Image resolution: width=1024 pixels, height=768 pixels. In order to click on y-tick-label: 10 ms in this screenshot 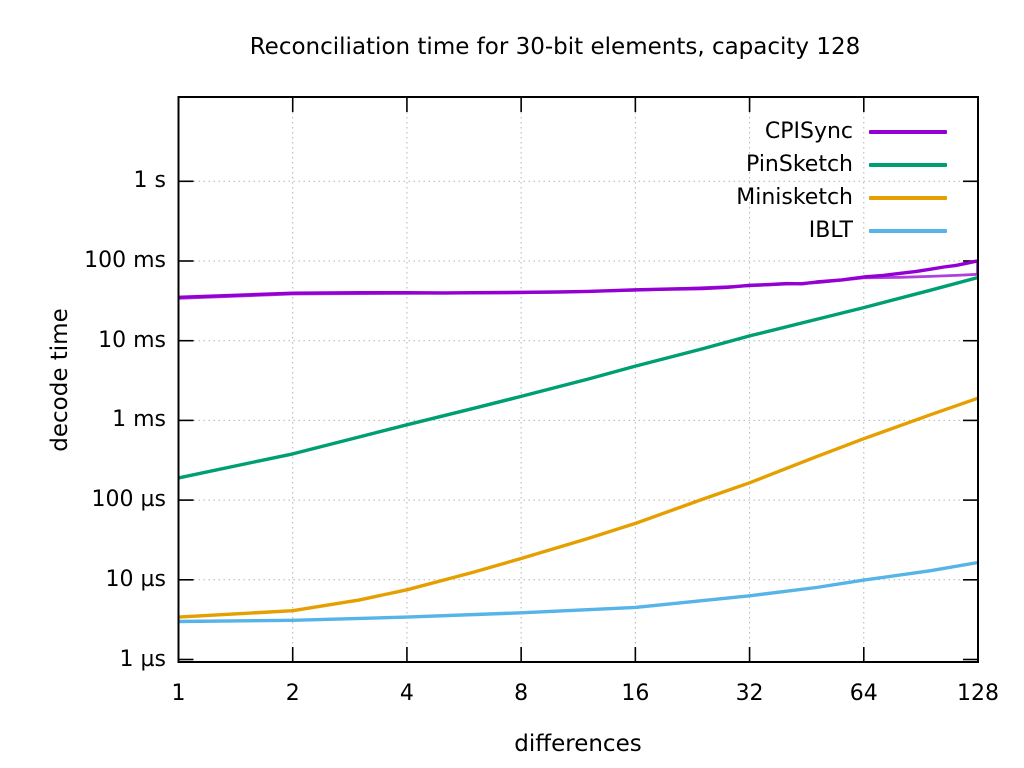, I will do `click(132, 340)`.